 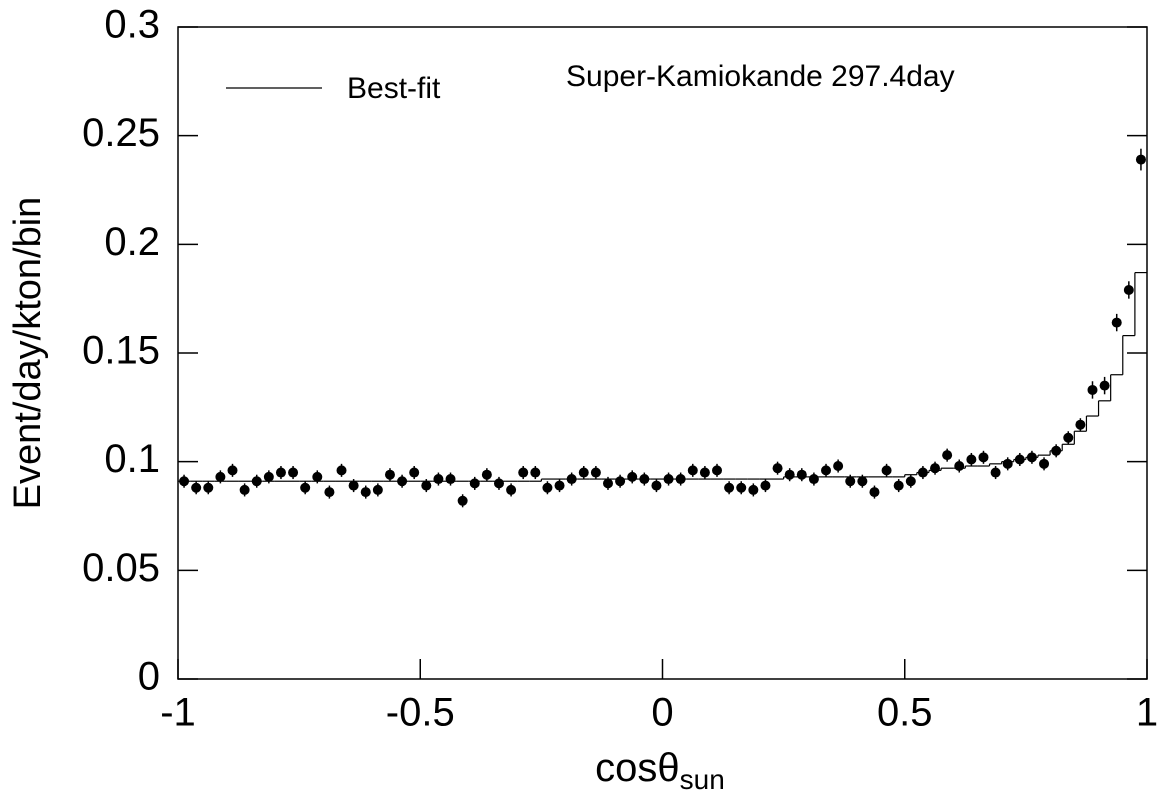 I want to click on x-axis-label: cosθsun, so click(x=660, y=771).